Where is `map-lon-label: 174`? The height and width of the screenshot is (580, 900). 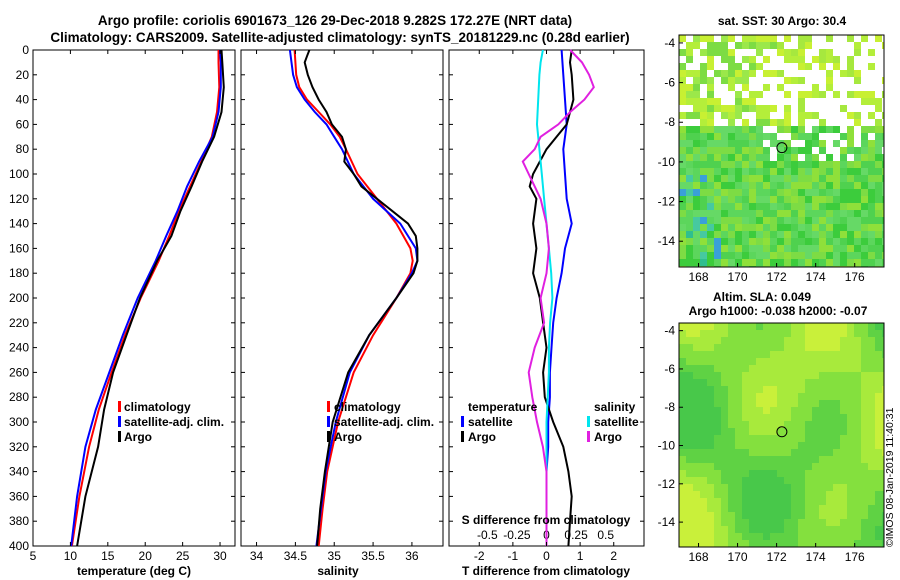
map-lon-label: 174 is located at coordinates (816, 557).